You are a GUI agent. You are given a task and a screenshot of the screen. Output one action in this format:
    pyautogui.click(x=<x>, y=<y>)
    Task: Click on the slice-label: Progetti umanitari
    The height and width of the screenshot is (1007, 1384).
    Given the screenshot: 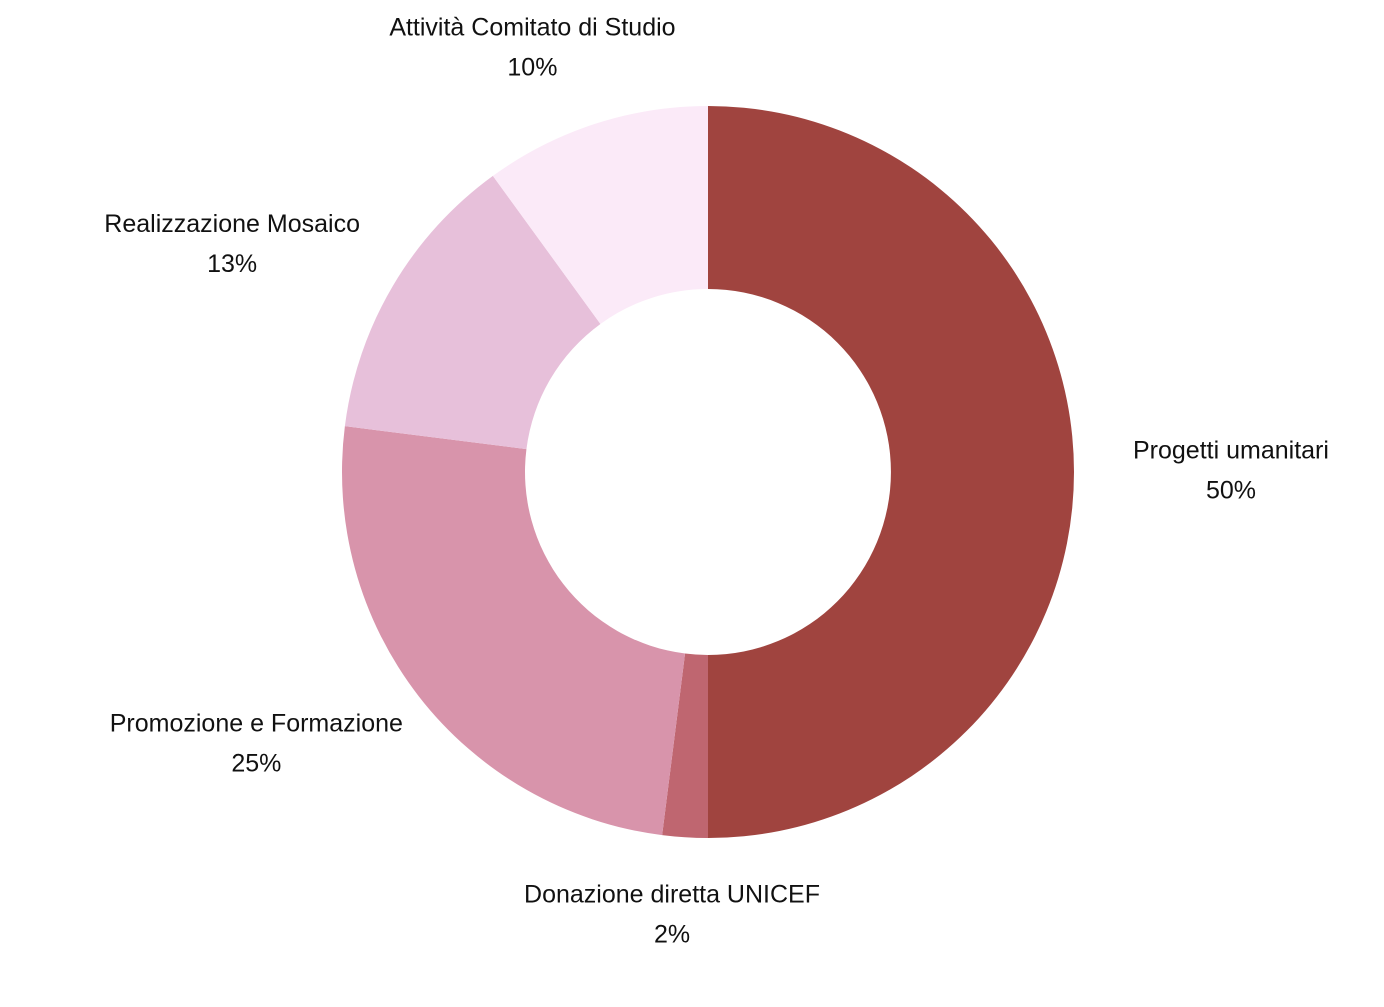 What is the action you would take?
    pyautogui.click(x=1231, y=451)
    